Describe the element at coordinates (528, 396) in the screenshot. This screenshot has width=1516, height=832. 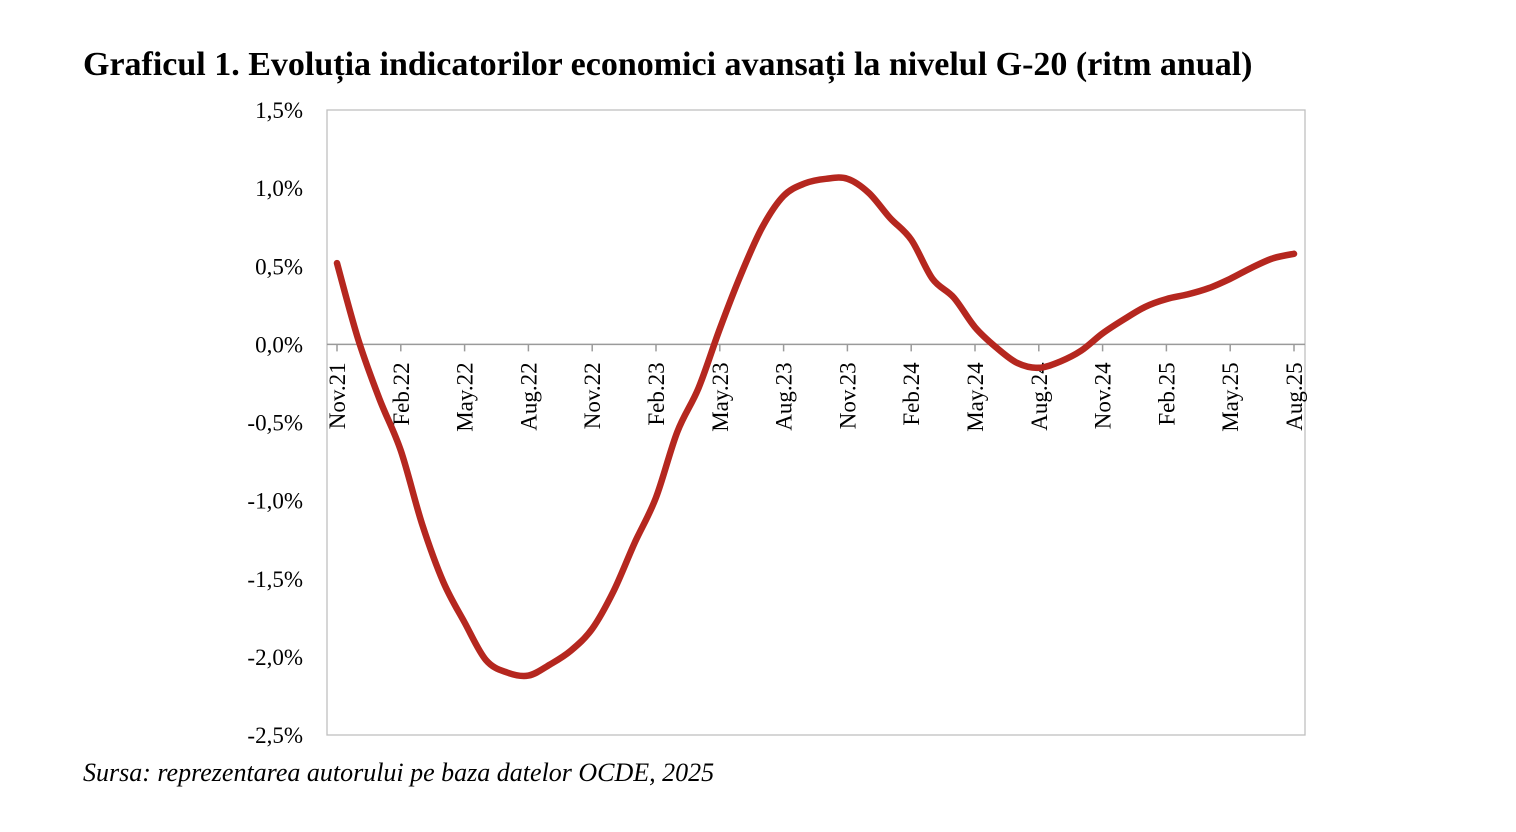
I see `x-tick-label: Aug.22` at that location.